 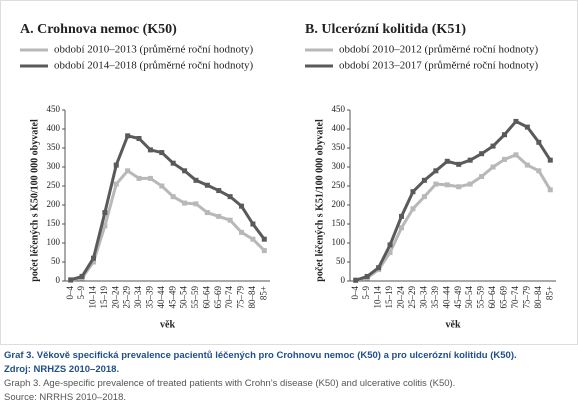 I want to click on x-tick-label: 85+, so click(x=549, y=293).